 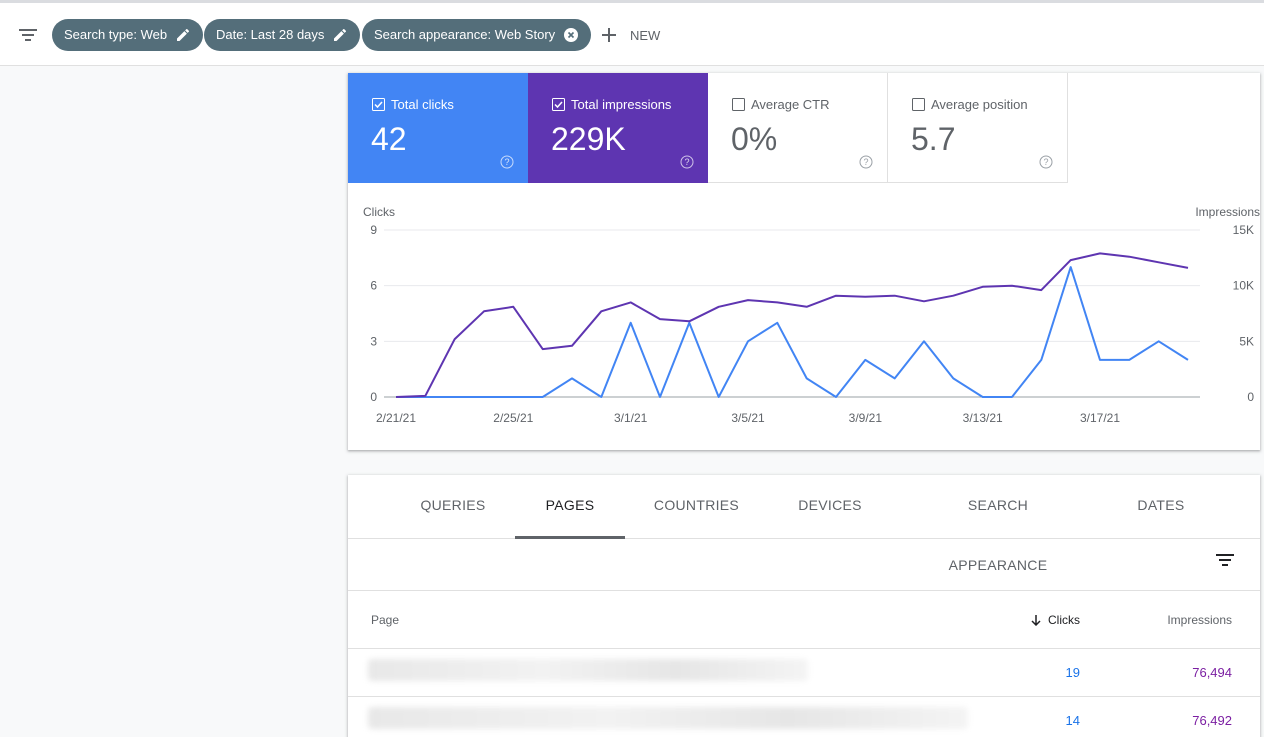 I want to click on new-filter-button: NEW, so click(x=630, y=35).